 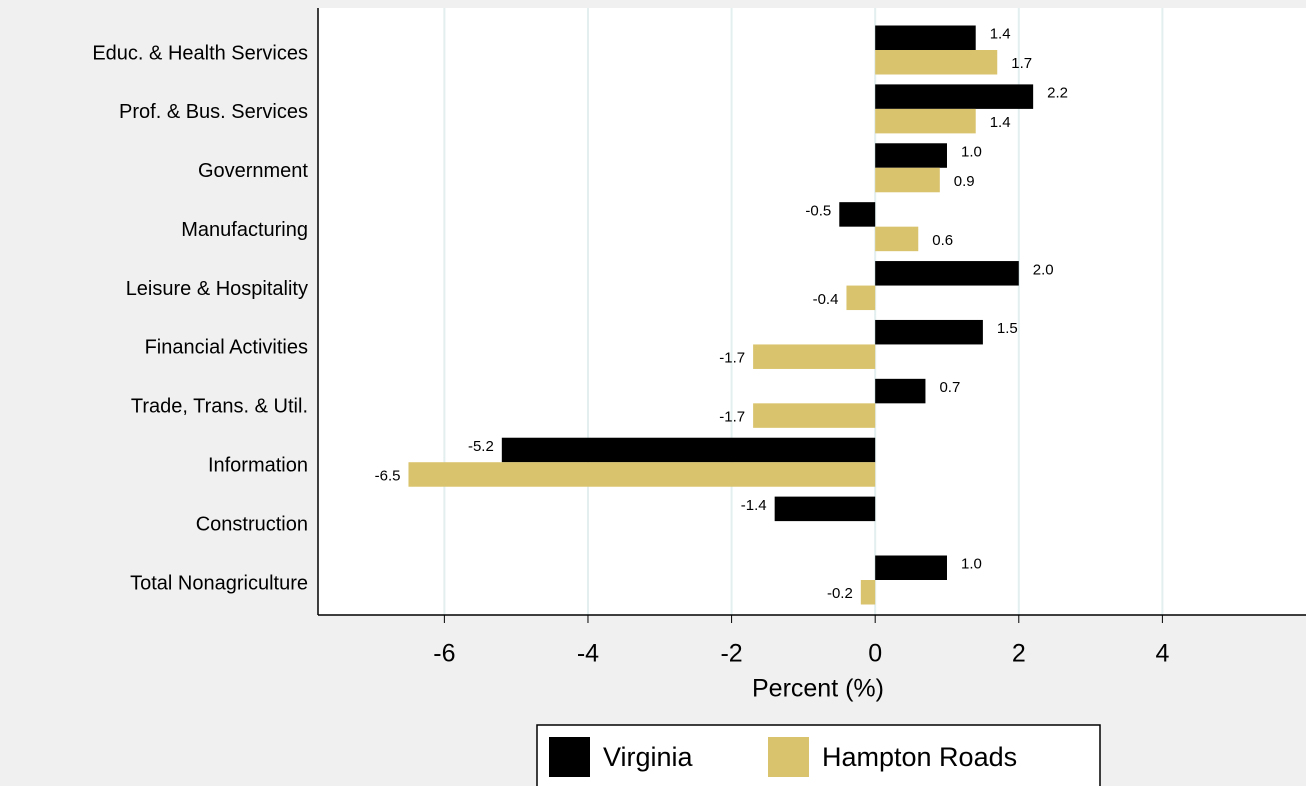 What do you see at coordinates (840, 593) in the screenshot?
I see `value-label: -0.2` at bounding box center [840, 593].